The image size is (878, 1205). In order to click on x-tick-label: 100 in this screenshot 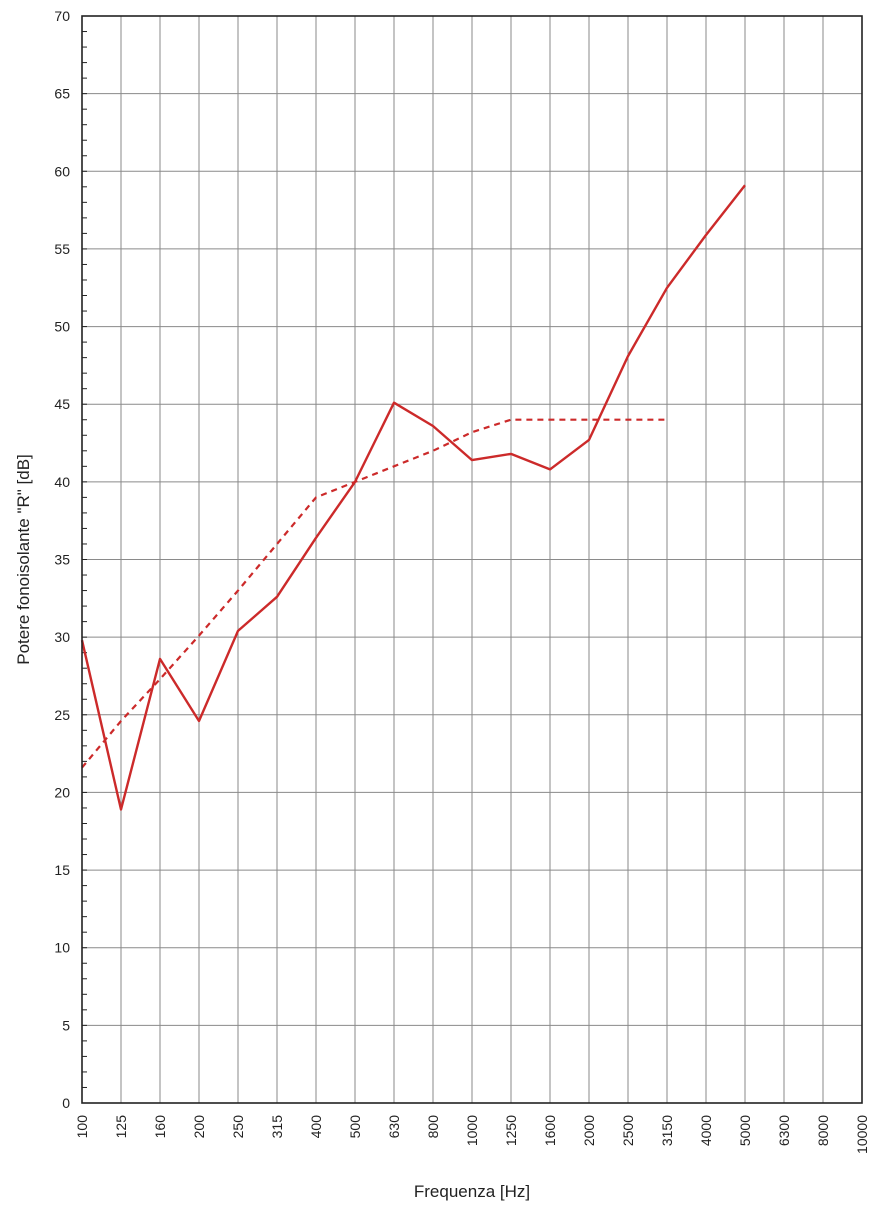, I will do `click(82, 1127)`.